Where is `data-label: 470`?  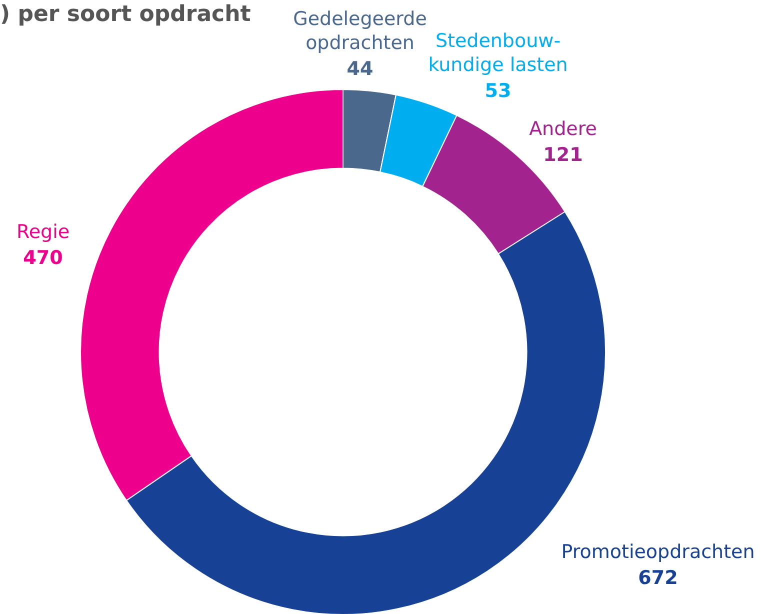
data-label: 470 is located at coordinates (43, 257).